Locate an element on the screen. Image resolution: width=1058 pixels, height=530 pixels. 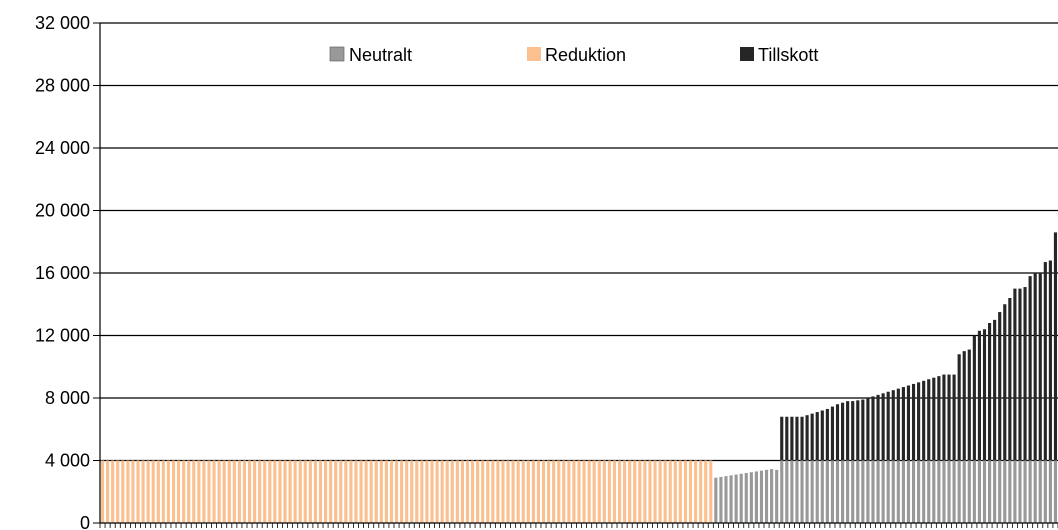
y-tick-label: 0 is located at coordinates (85, 521).